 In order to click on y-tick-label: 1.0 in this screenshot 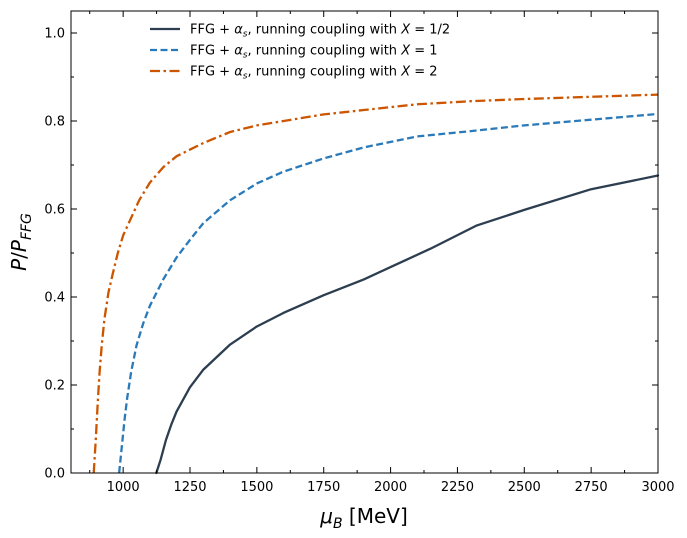, I will do `click(54, 34)`.